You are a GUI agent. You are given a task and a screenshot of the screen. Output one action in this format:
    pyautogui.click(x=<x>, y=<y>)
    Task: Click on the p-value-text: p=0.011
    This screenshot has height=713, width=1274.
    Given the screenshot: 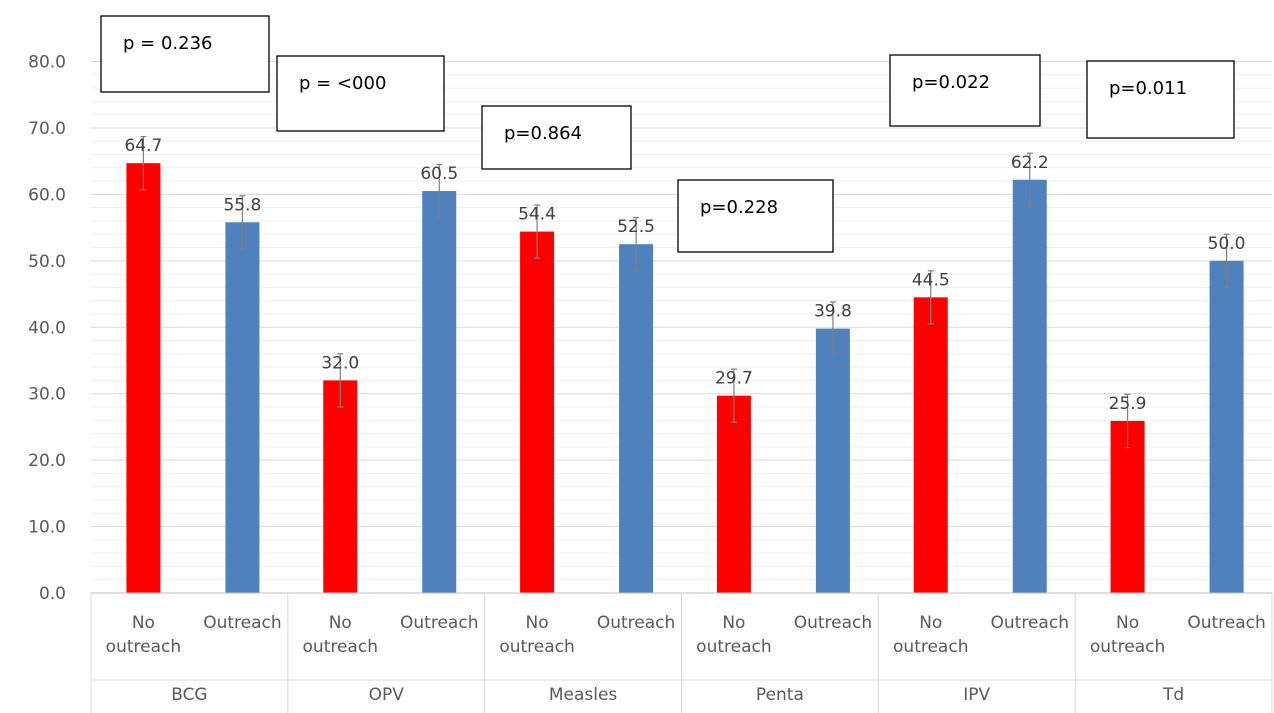 What is the action you would take?
    pyautogui.click(x=1148, y=88)
    